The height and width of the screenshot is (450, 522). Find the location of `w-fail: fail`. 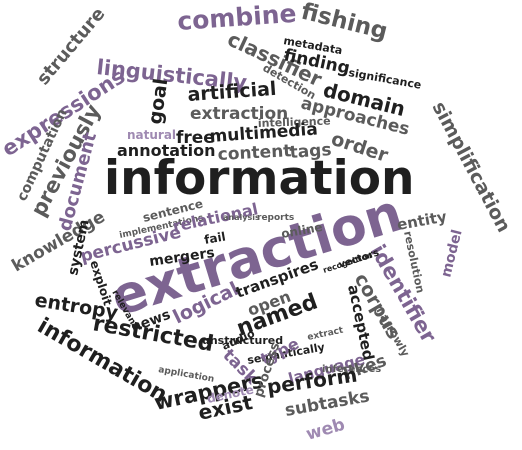

w-fail: fail is located at coordinates (215, 238).